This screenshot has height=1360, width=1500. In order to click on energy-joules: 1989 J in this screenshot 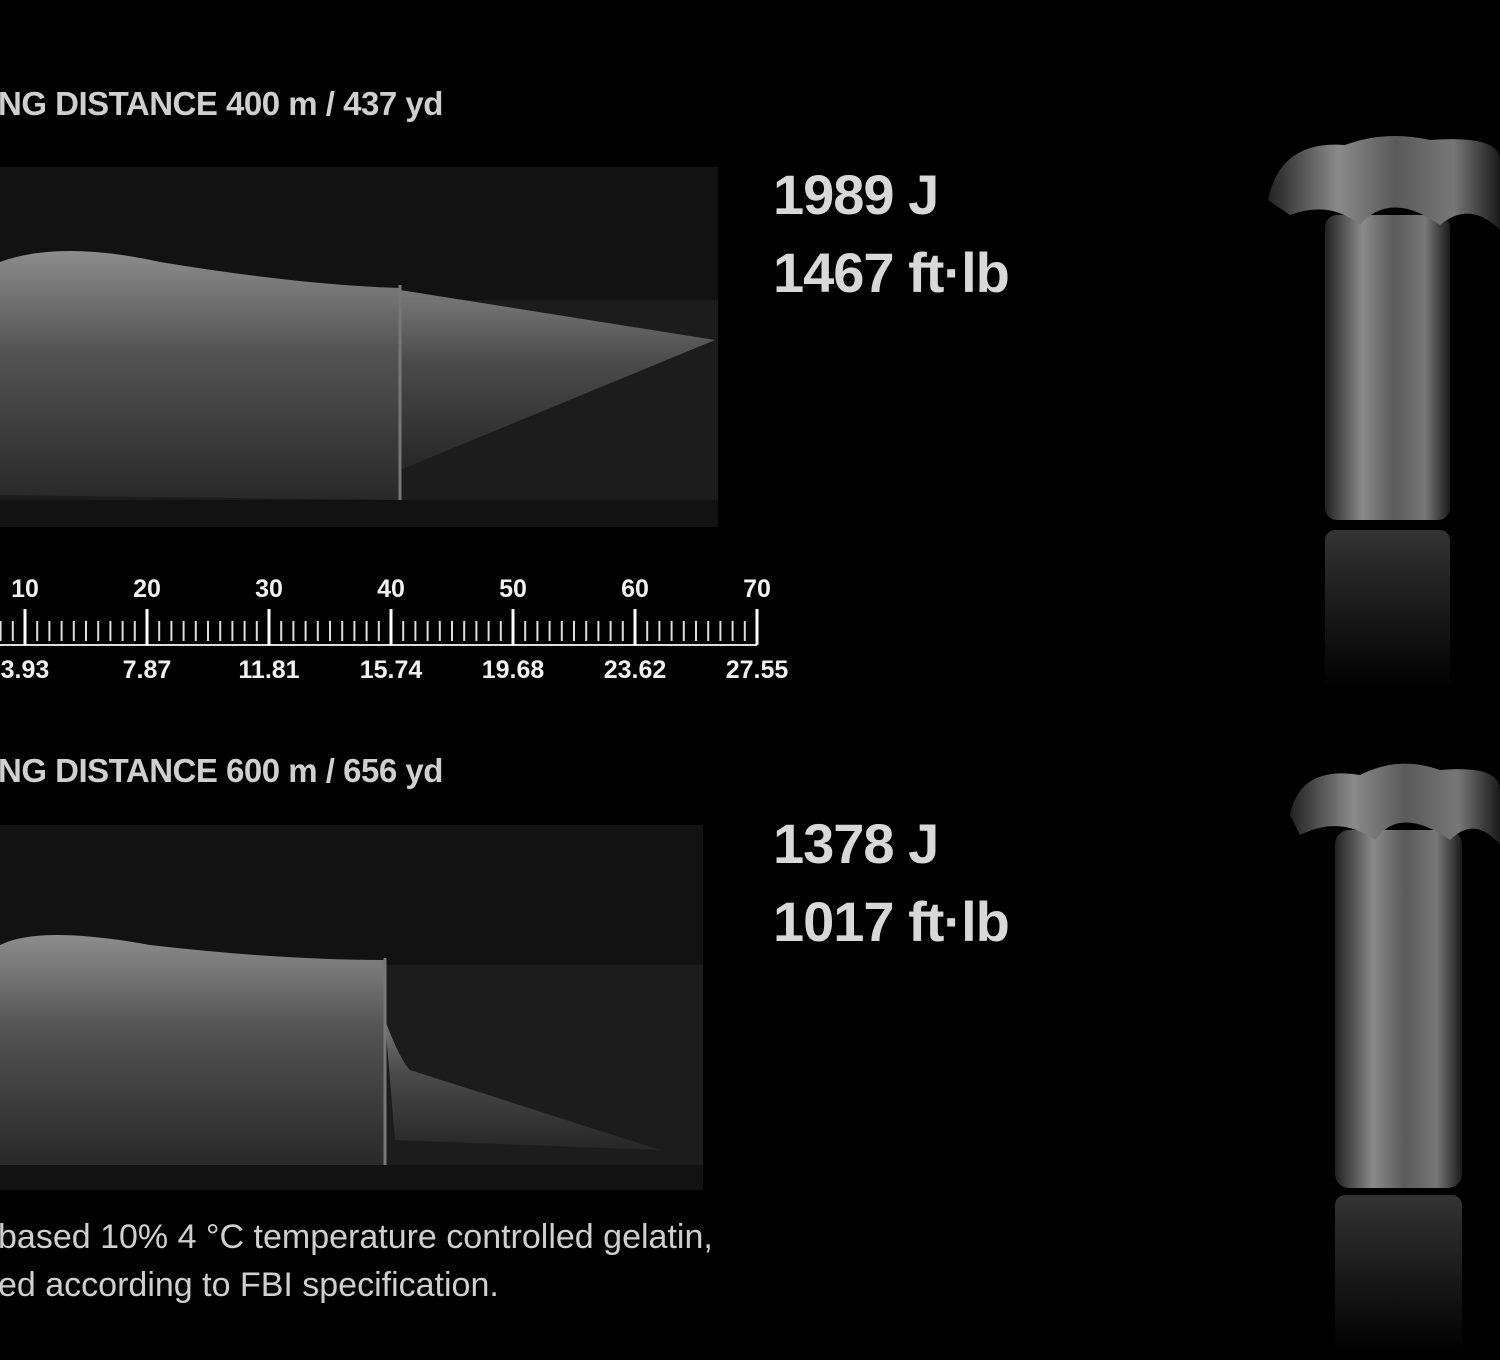, I will do `click(855, 194)`.